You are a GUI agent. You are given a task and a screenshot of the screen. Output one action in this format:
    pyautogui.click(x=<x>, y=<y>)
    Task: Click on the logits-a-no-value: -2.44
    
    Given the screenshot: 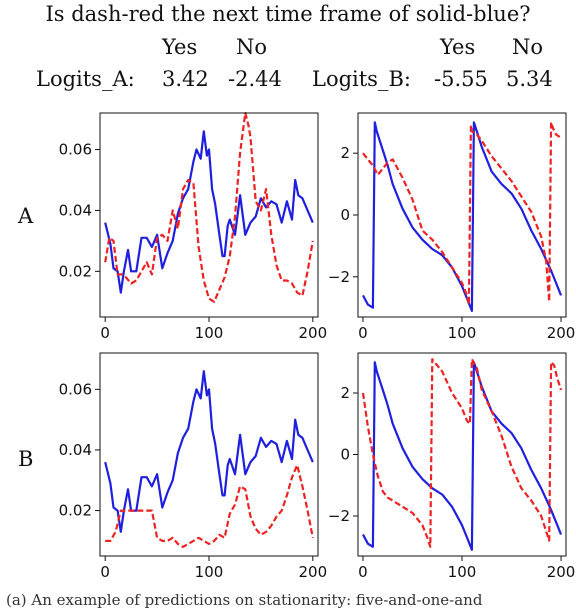 What is the action you would take?
    pyautogui.click(x=255, y=79)
    